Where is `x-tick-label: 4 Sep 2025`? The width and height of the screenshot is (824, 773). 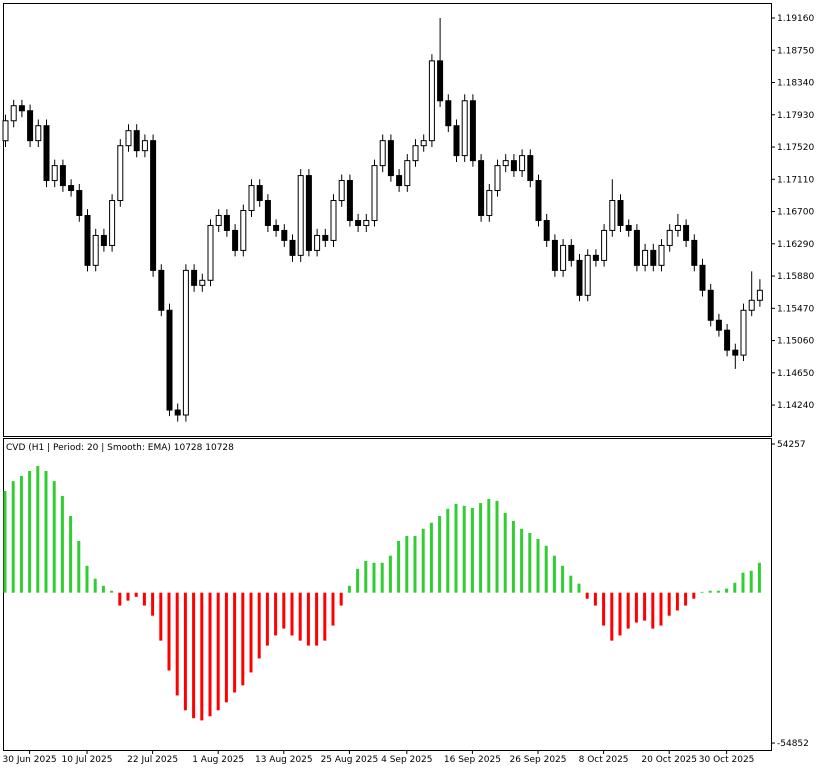
x-tick-label: 4 Sep 2025 is located at coordinates (406, 760).